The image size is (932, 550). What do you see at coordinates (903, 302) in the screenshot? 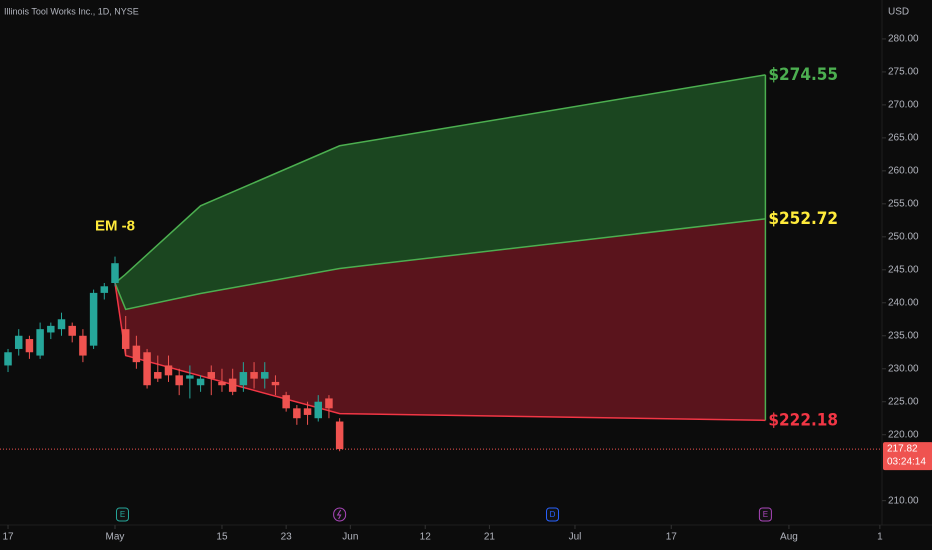
I see `y-tick-label: 240.00` at bounding box center [903, 302].